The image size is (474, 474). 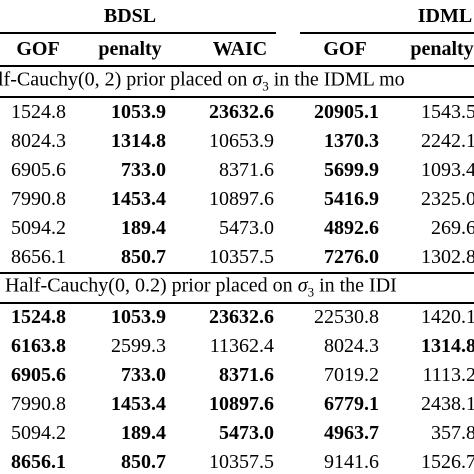 What do you see at coordinates (355, 285) in the screenshot?
I see `caption-text: in the IDI` at bounding box center [355, 285].